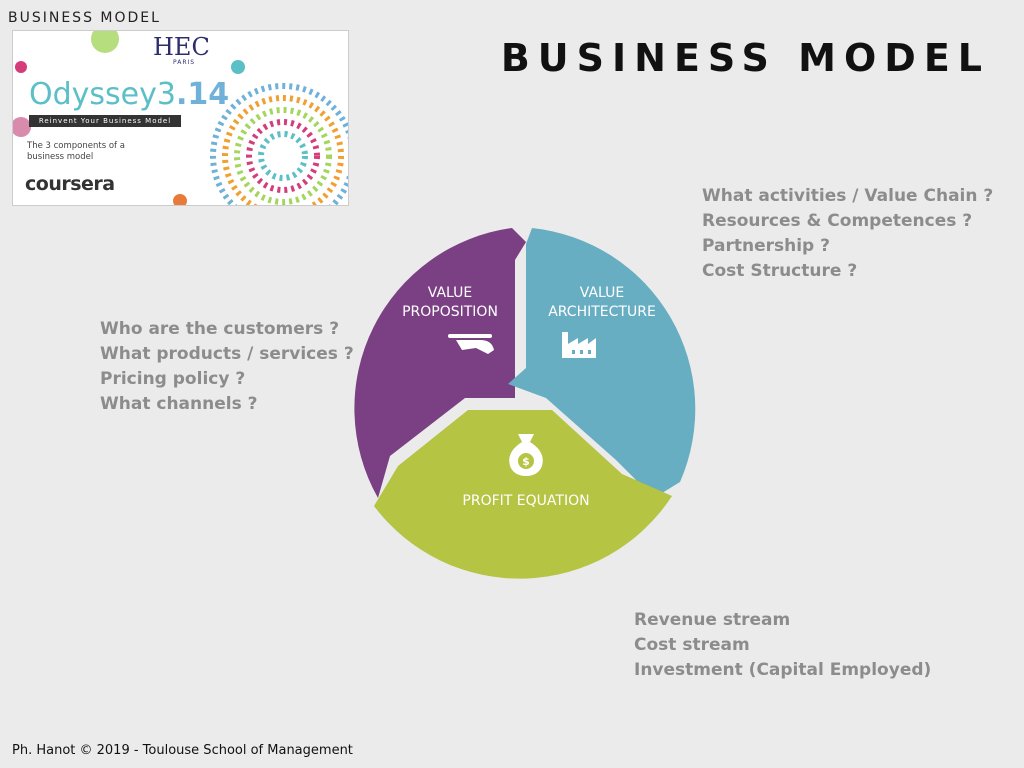 This screenshot has width=1024, height=768. I want to click on hec-logo-sub: PARIS, so click(184, 62).